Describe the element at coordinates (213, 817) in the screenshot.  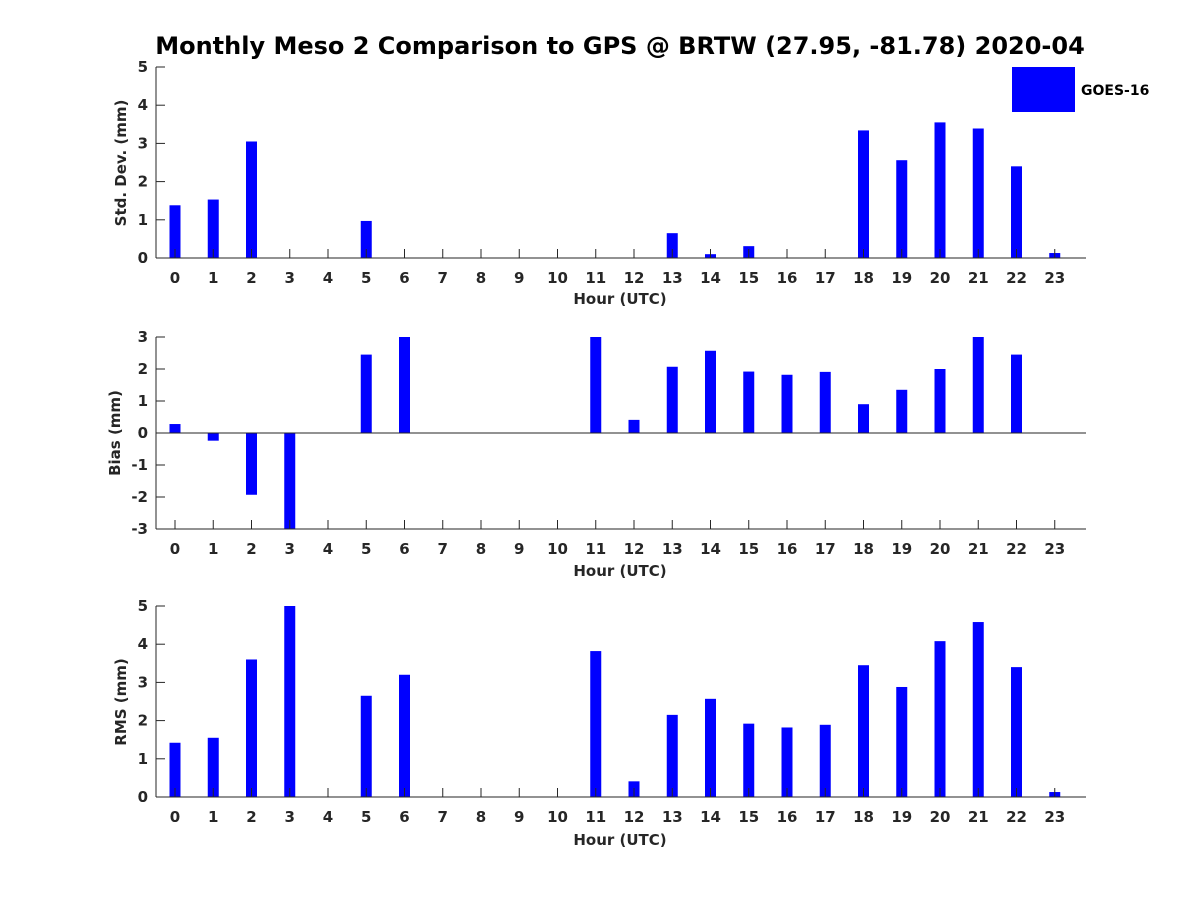
I see `rms-xtick-label: 1` at that location.